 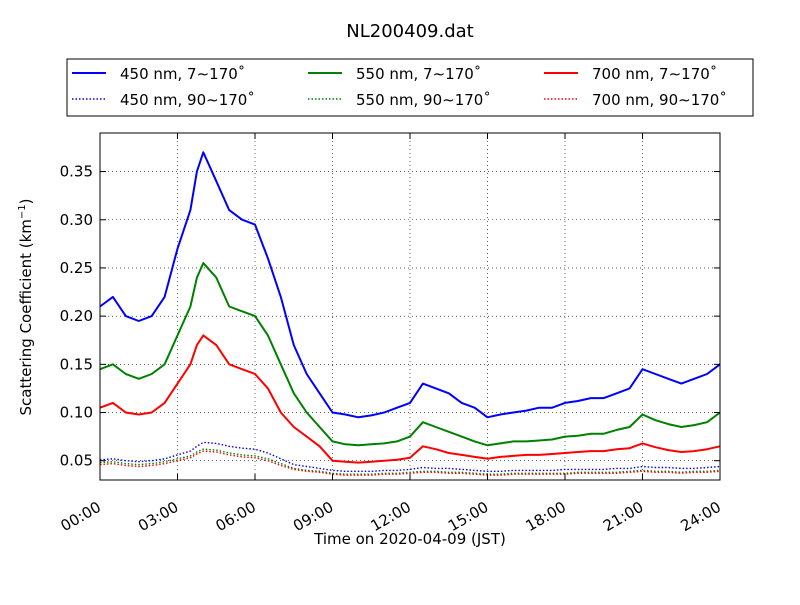 What do you see at coordinates (546, 516) in the screenshot?
I see `x-tick-label: 18:00` at bounding box center [546, 516].